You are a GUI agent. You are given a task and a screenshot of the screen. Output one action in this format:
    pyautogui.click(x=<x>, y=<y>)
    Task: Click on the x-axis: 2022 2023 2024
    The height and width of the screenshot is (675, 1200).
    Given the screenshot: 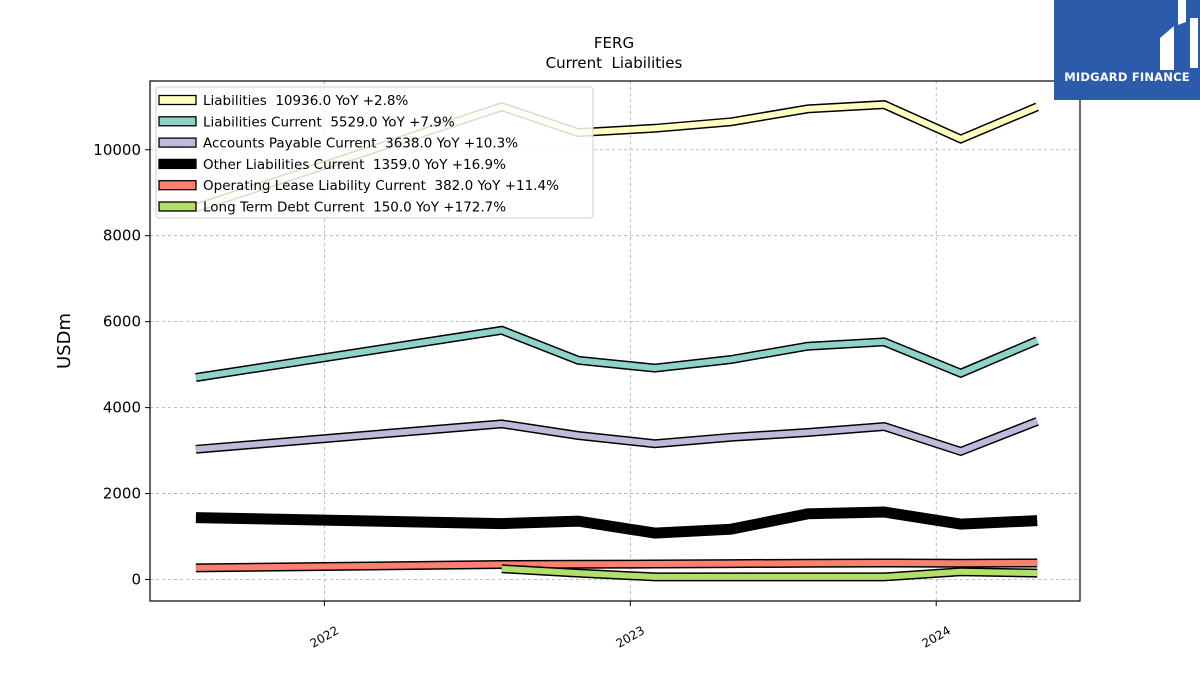 What is the action you would take?
    pyautogui.click(x=630, y=626)
    